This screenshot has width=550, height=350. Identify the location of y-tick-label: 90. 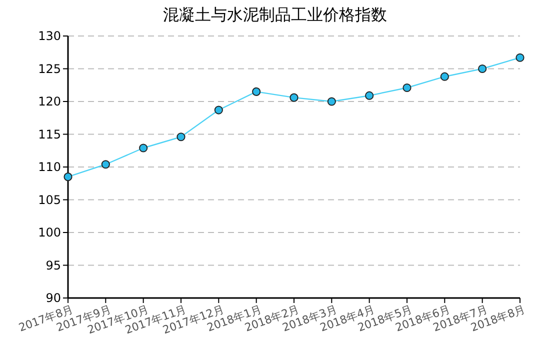
(53, 298).